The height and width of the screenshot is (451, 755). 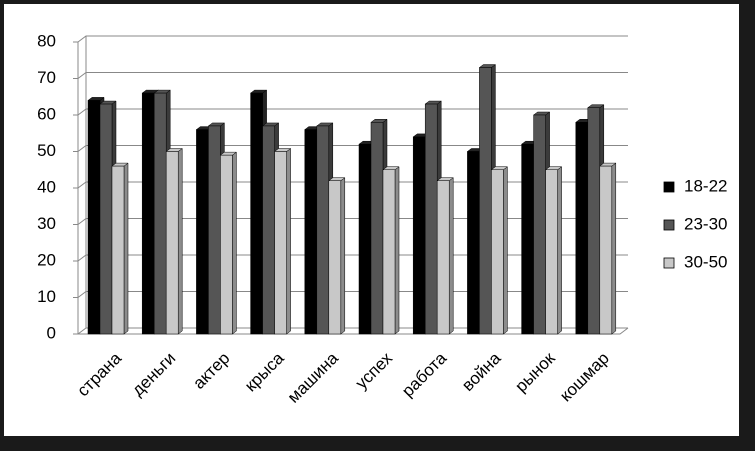 What do you see at coordinates (705, 261) in the screenshot?
I see `legend-label: 30-50` at bounding box center [705, 261].